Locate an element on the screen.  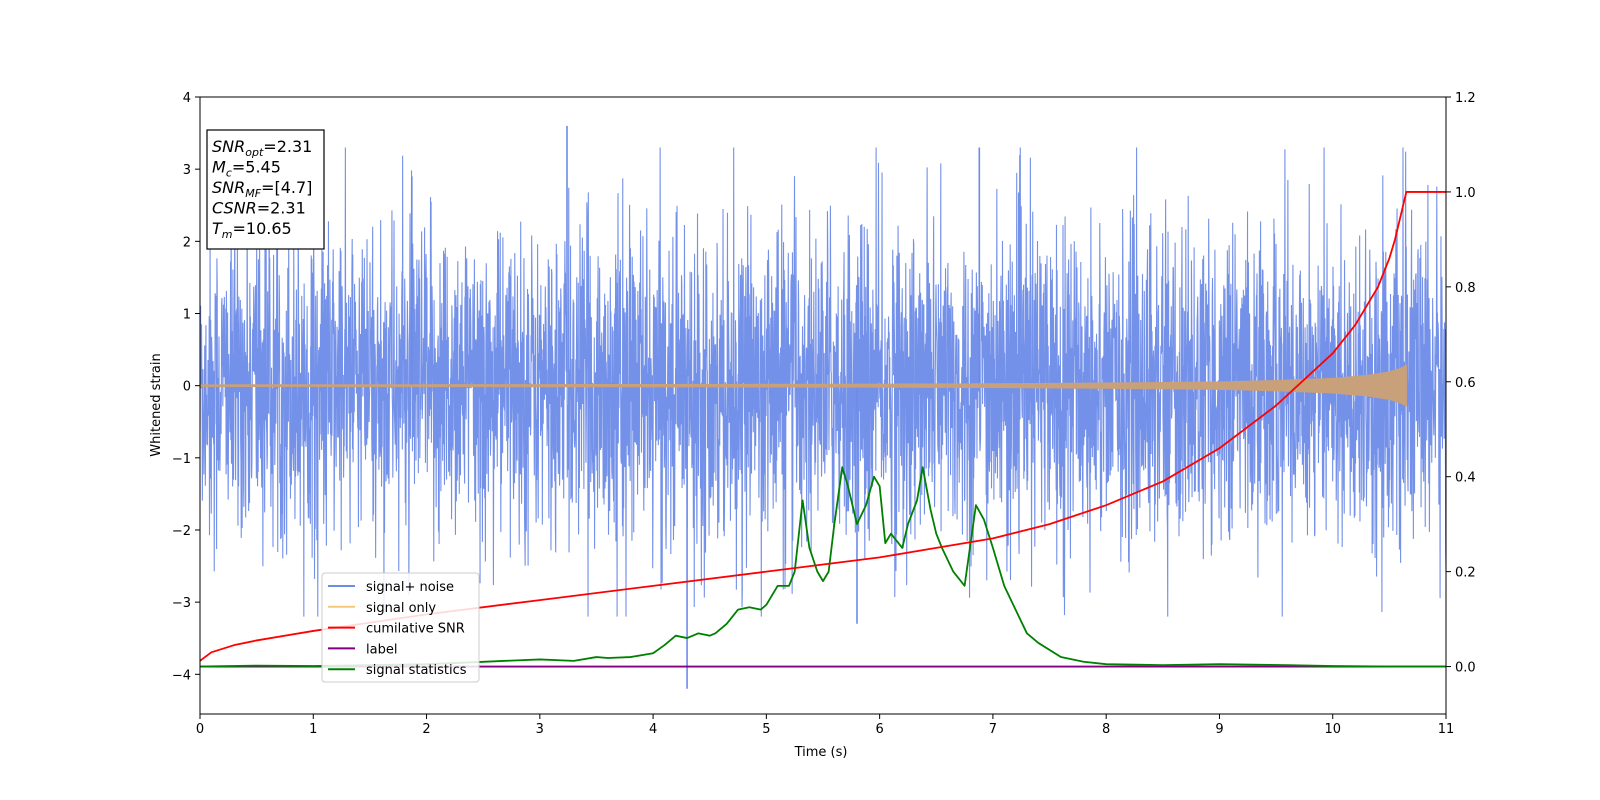
y-tick-label: −2 is located at coordinates (181, 531).